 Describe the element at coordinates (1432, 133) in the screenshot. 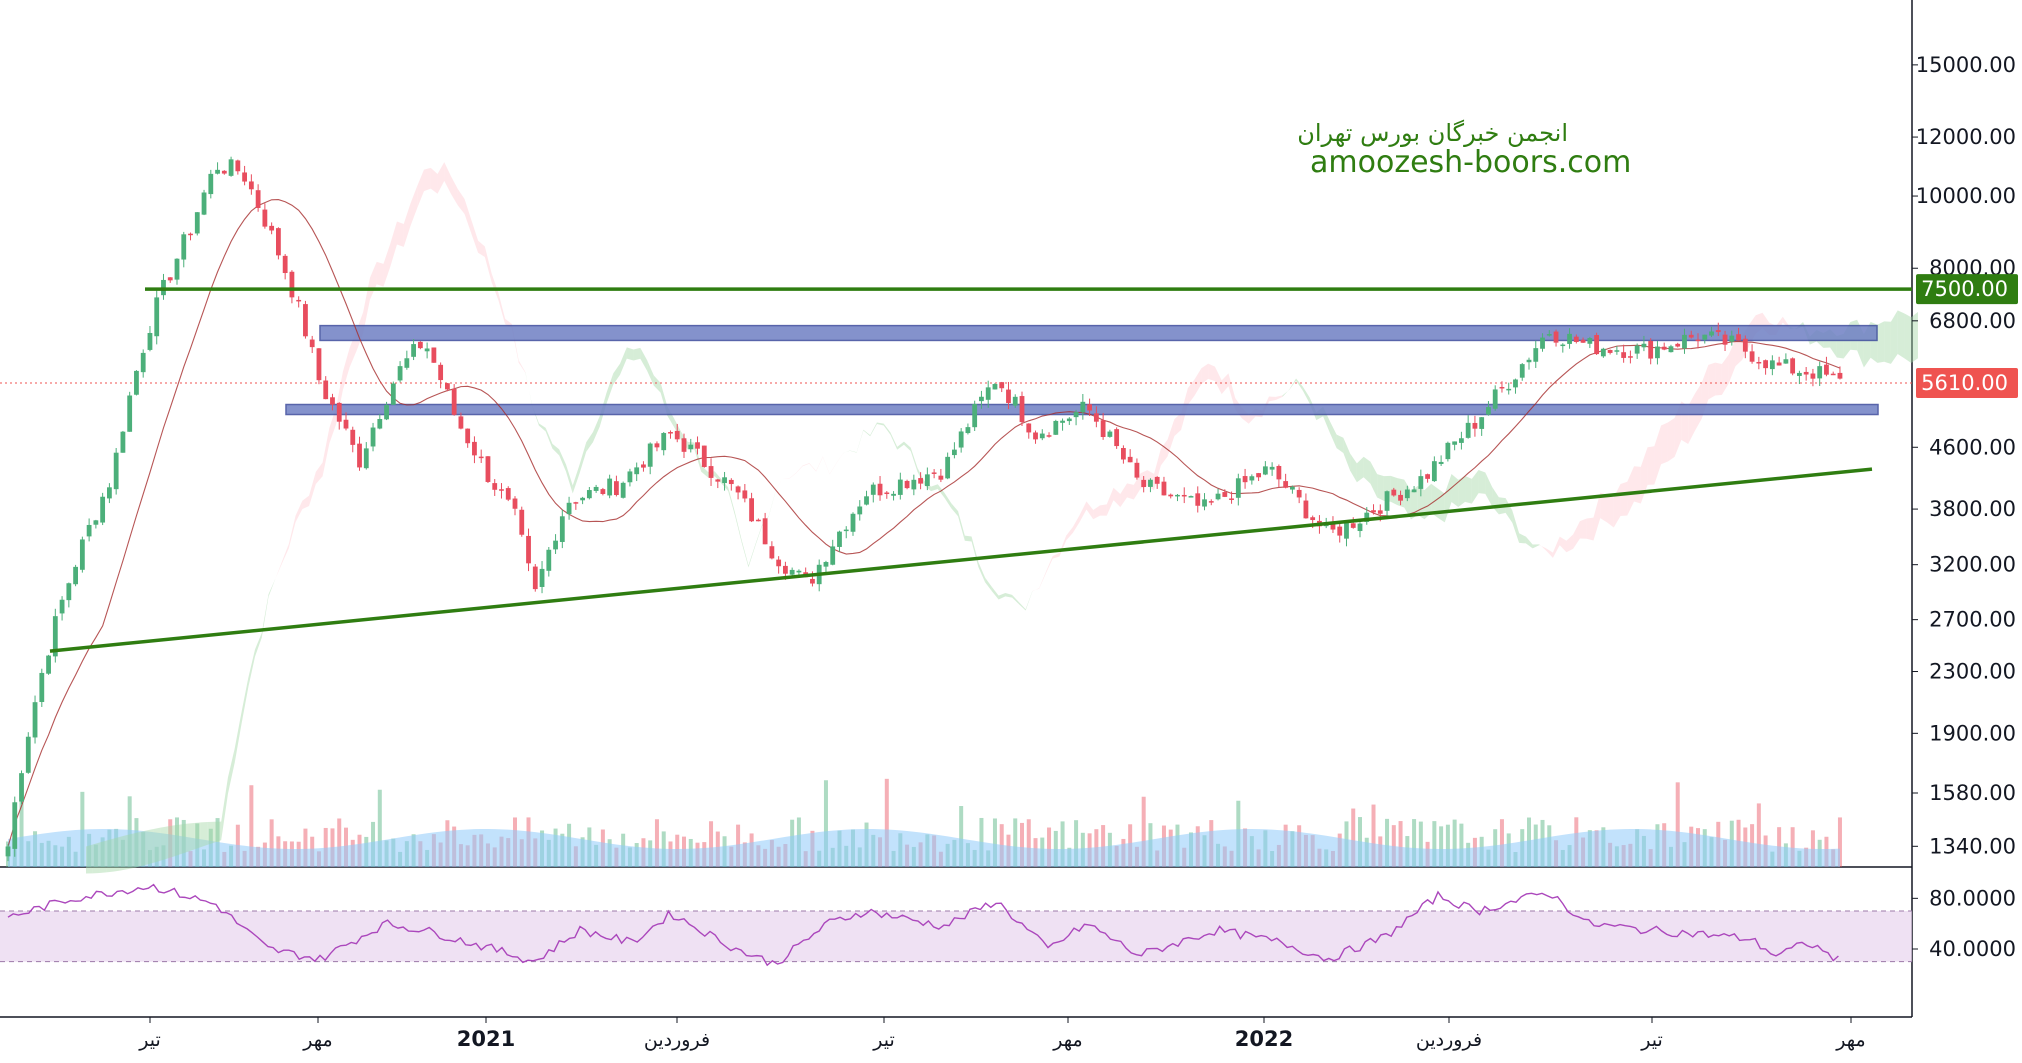

I see `watermark-title: انجمن خبرگان بورس تهران` at that location.